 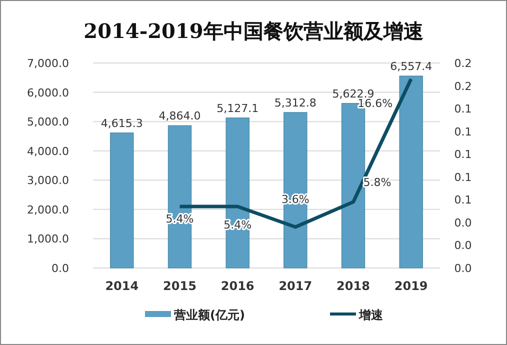 I want to click on data-label: 6,557.4, so click(x=411, y=66).